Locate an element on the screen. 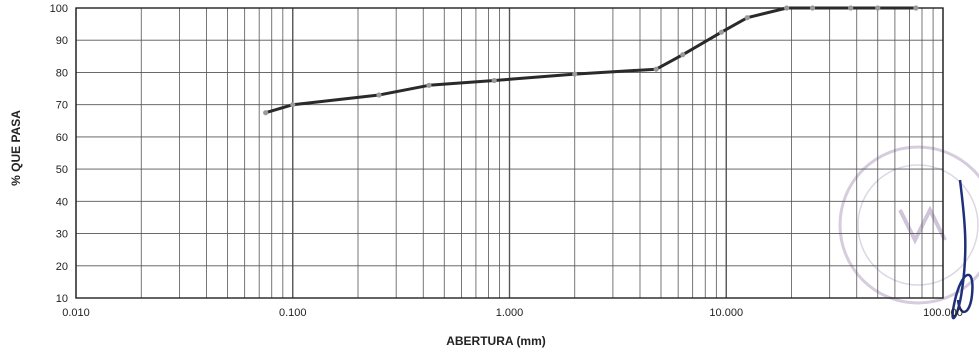 Image resolution: width=979 pixels, height=356 pixels. x-tick-label: 100.000 is located at coordinates (943, 313).